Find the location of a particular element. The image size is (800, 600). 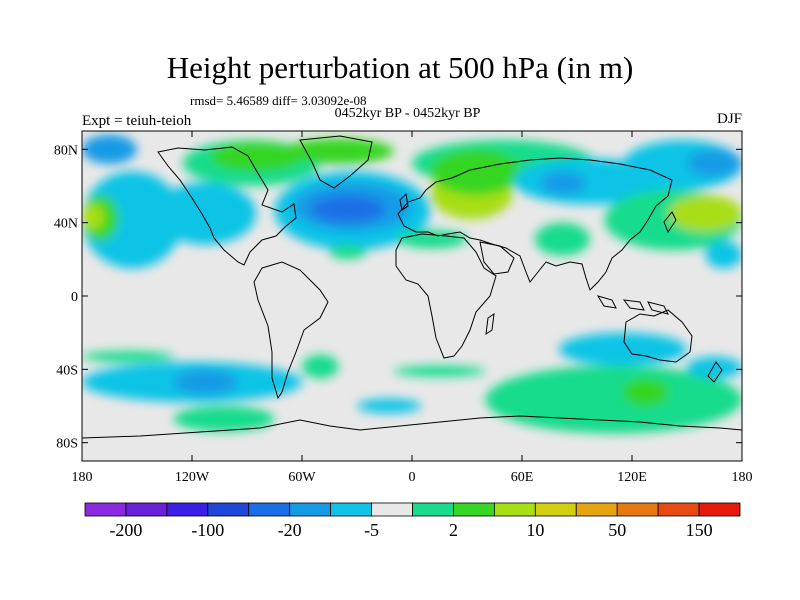

season-label: DJF is located at coordinates (729, 119).